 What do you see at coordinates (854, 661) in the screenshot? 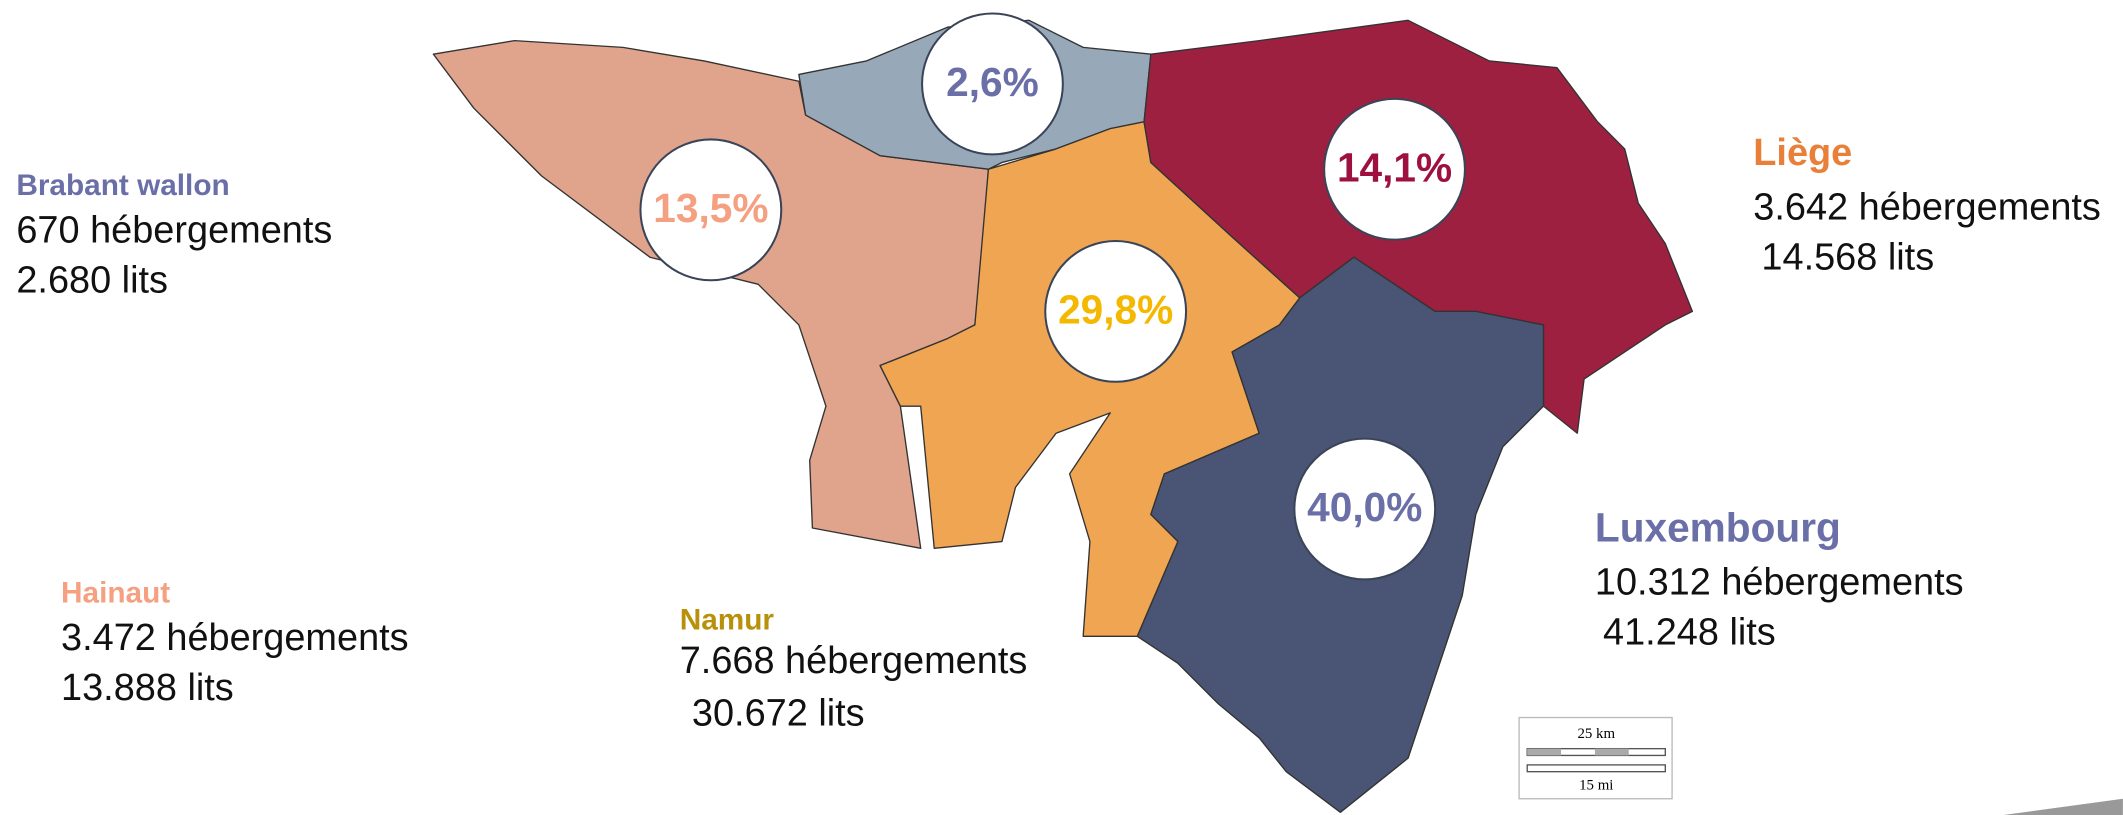
I see `province-hebergements: 7.668 hébergements` at bounding box center [854, 661].